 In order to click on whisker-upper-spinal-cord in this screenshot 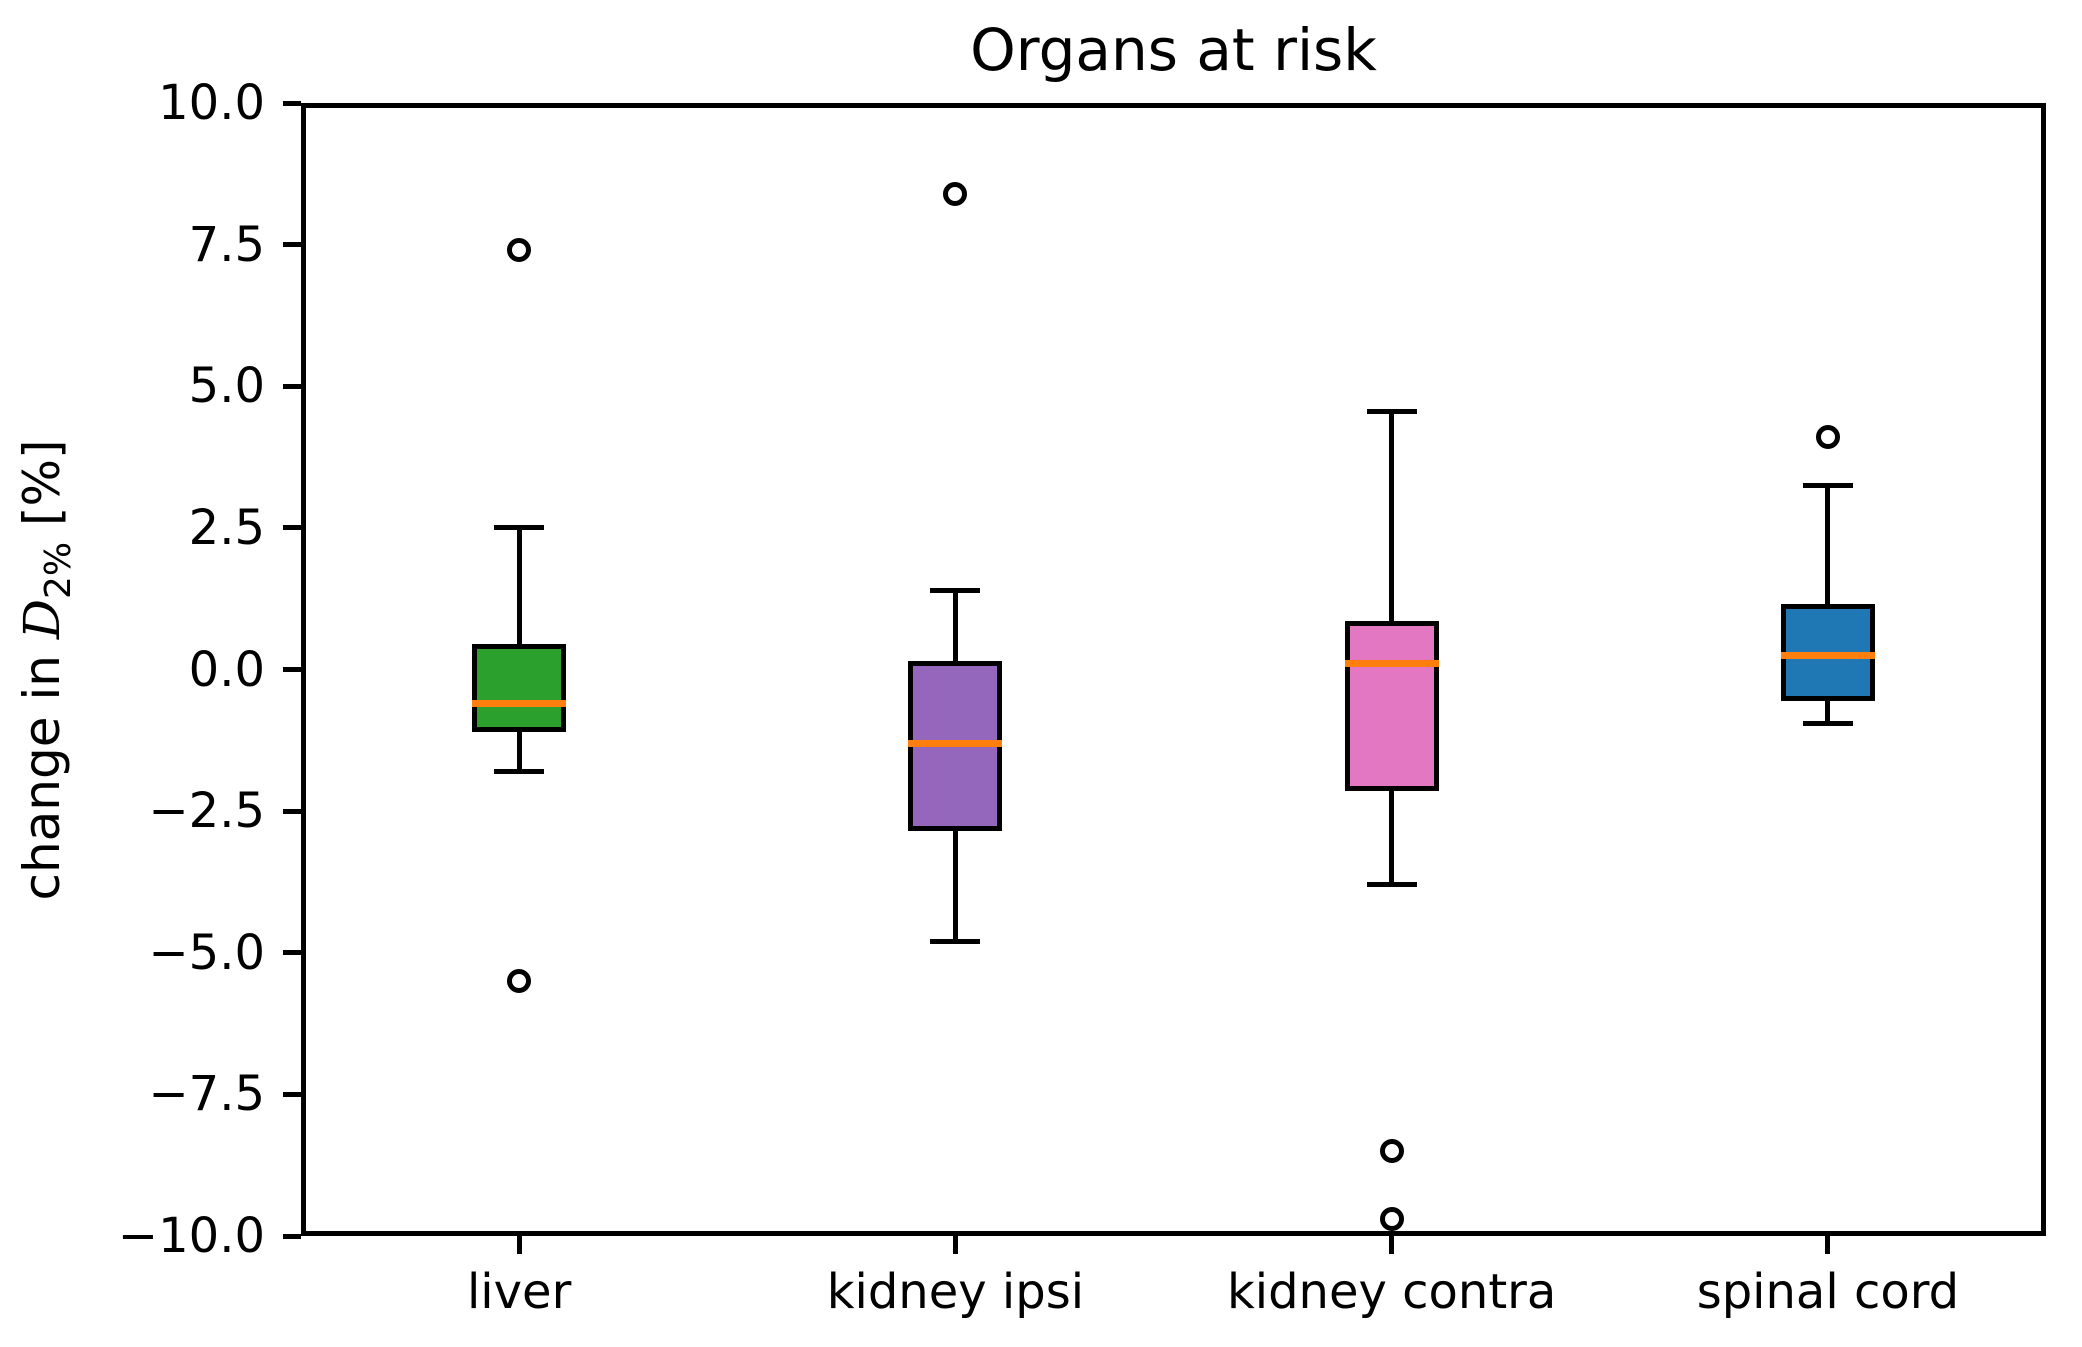, I will do `click(1828, 545)`.